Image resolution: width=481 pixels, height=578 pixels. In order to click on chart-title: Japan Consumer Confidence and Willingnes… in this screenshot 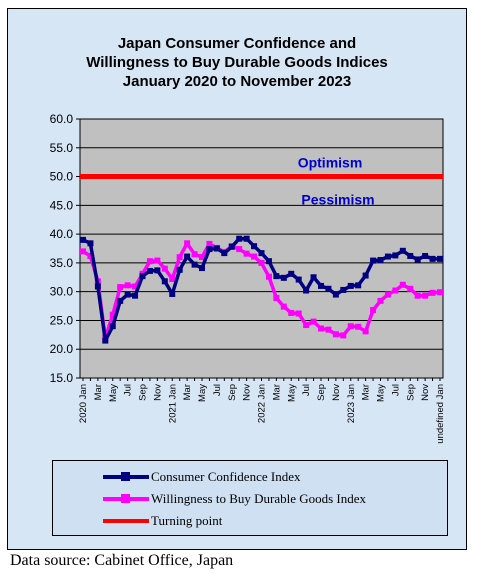, I will do `click(237, 62)`.